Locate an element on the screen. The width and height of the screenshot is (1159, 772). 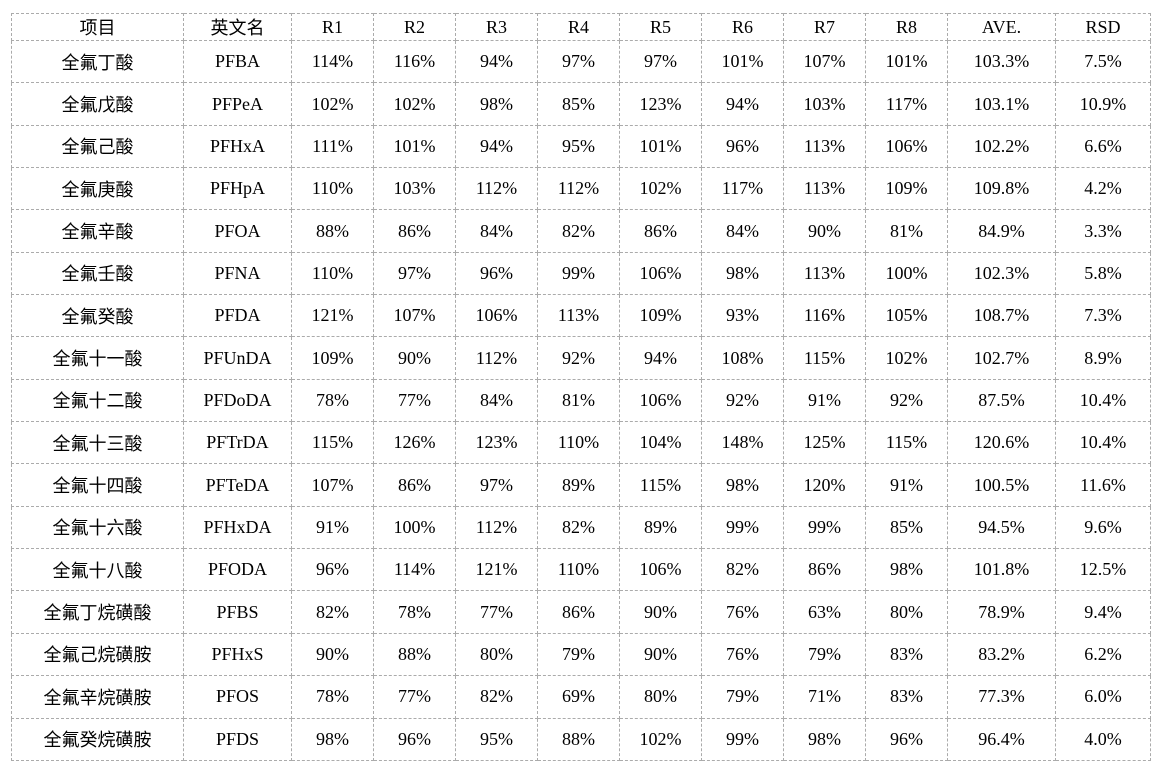
r2-value-cell: 86% is located at coordinates (414, 485).